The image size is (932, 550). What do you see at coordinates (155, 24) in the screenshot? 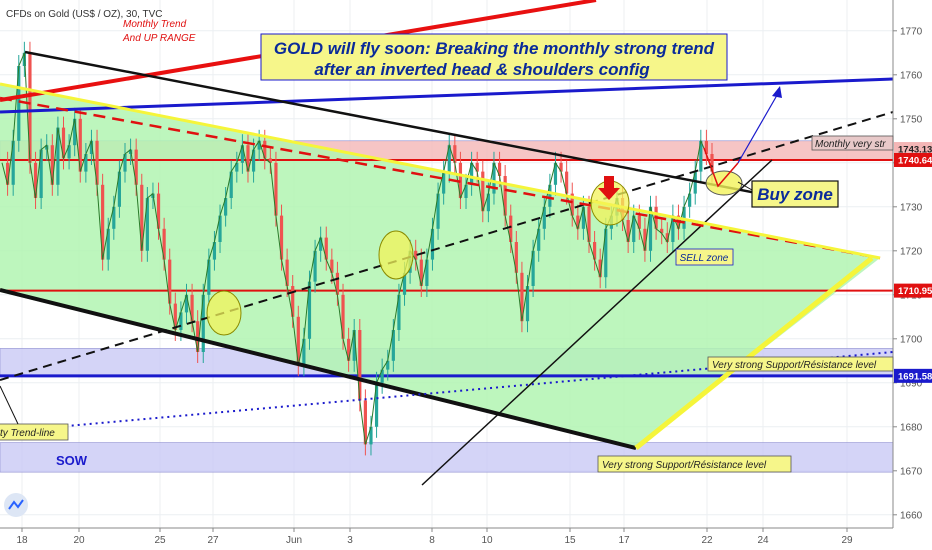
I see `monthly-trend-label: Monthly Trend` at bounding box center [155, 24].